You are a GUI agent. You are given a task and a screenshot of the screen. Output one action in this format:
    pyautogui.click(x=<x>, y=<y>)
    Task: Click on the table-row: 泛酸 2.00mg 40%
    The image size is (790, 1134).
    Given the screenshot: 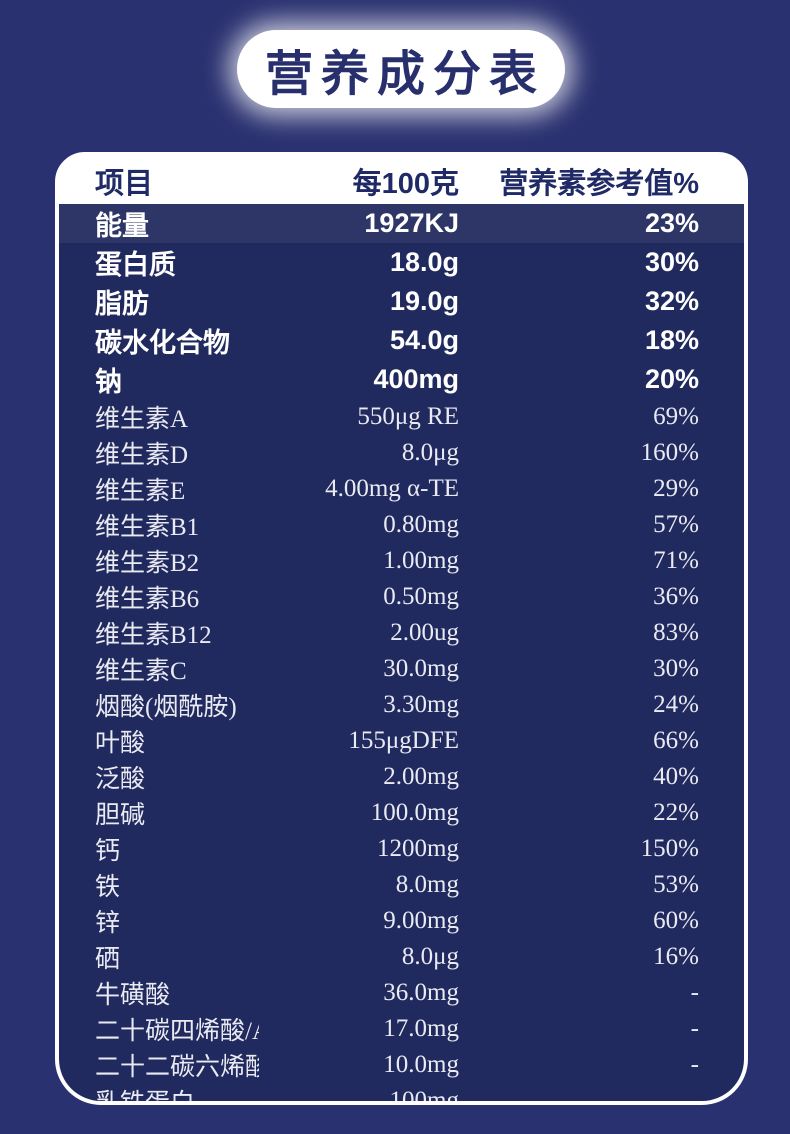 What is the action you would take?
    pyautogui.click(x=401, y=777)
    